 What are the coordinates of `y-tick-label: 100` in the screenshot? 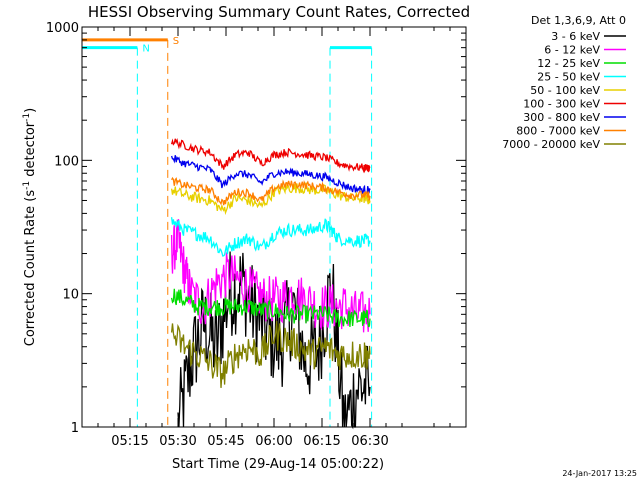 It's located at (66, 161).